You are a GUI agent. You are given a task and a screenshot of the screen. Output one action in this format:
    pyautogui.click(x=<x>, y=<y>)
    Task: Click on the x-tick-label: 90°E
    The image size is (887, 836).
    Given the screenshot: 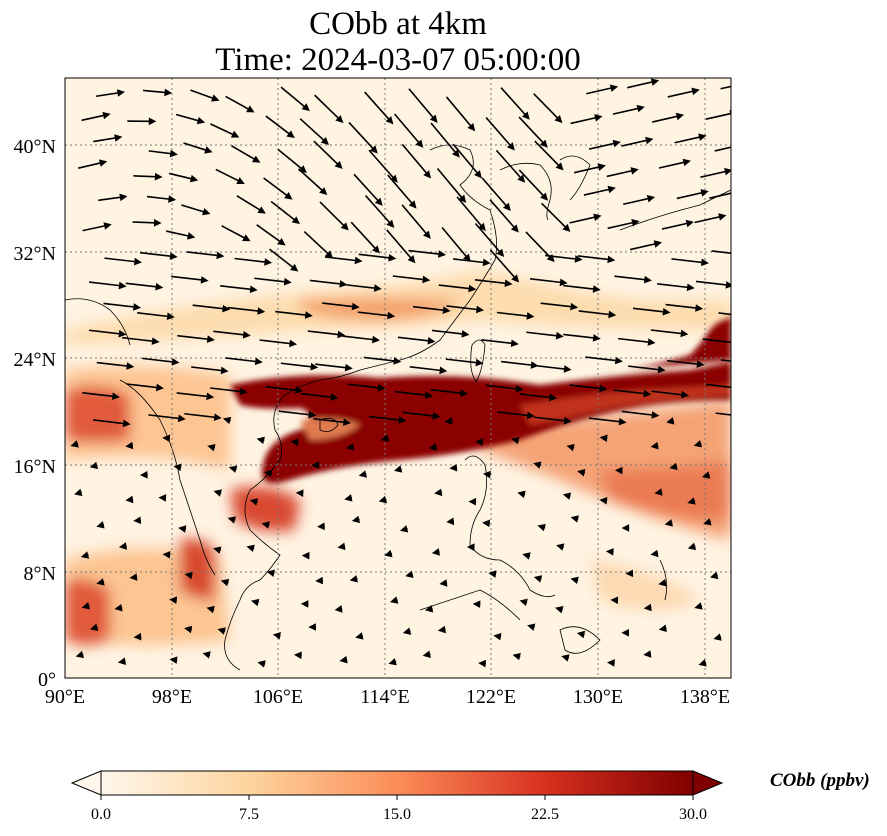 What is the action you would take?
    pyautogui.click(x=65, y=697)
    